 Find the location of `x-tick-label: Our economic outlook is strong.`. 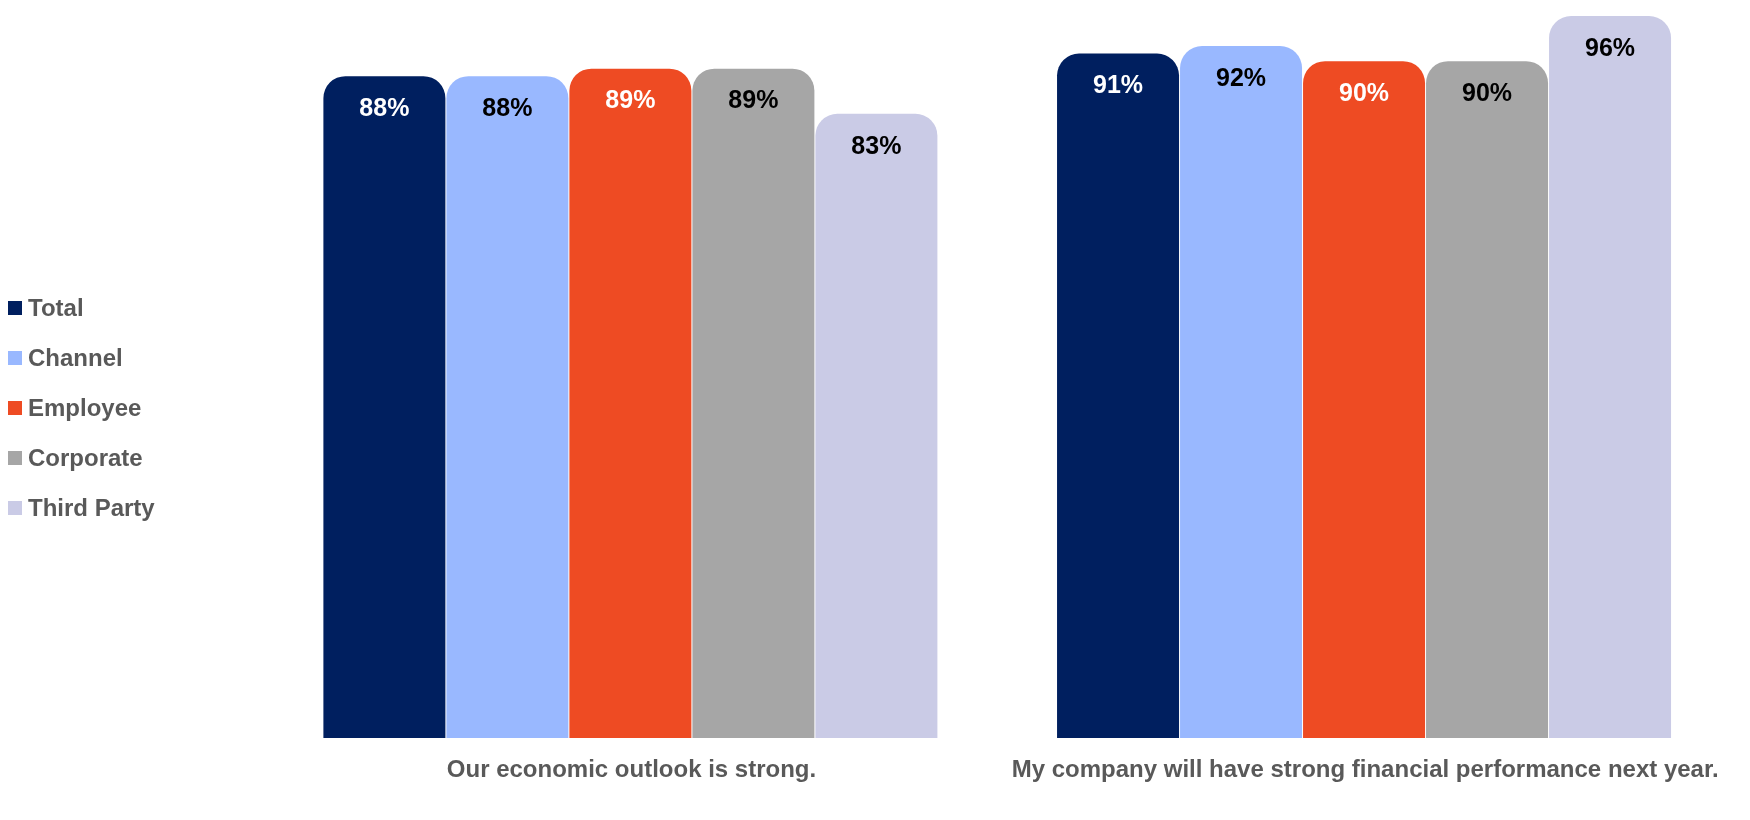

x-tick-label: Our economic outlook is strong. is located at coordinates (631, 769).